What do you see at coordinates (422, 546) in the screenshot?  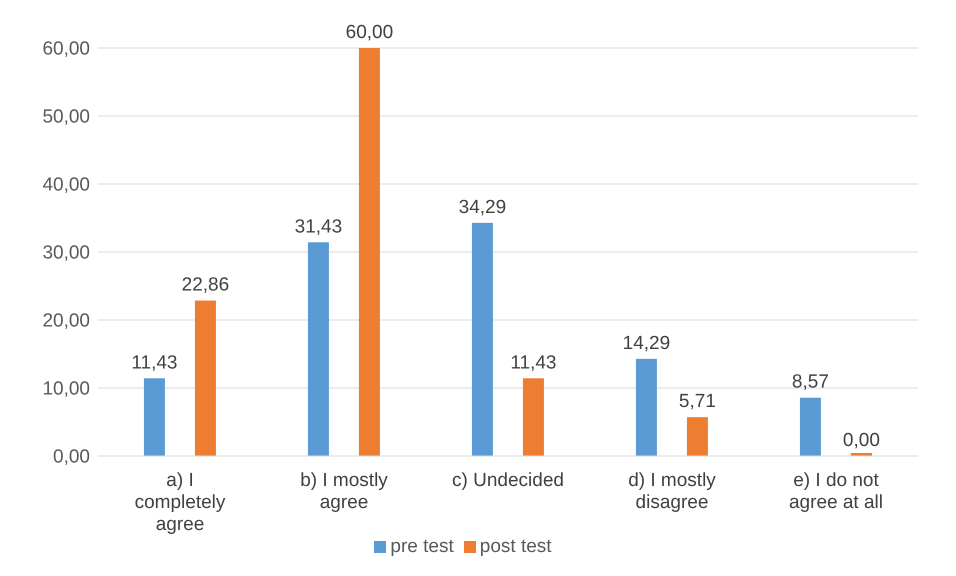 I see `legend-label: pre test` at bounding box center [422, 546].